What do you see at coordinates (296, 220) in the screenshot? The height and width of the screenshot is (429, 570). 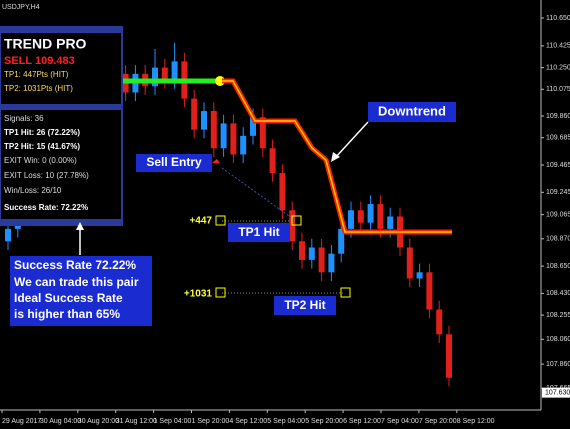 I see `tp1-hit-marker` at bounding box center [296, 220].